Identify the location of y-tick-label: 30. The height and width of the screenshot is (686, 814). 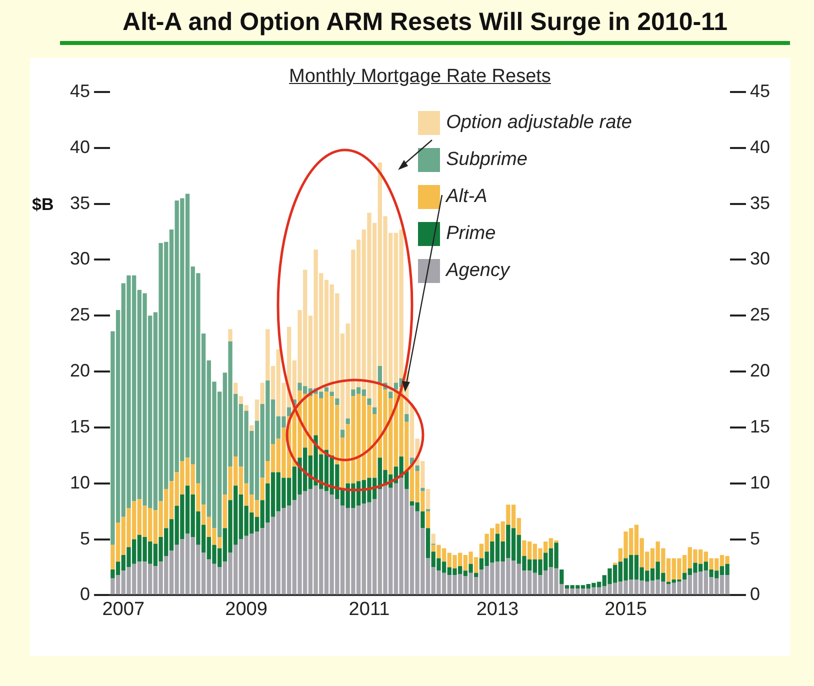
(80, 258).